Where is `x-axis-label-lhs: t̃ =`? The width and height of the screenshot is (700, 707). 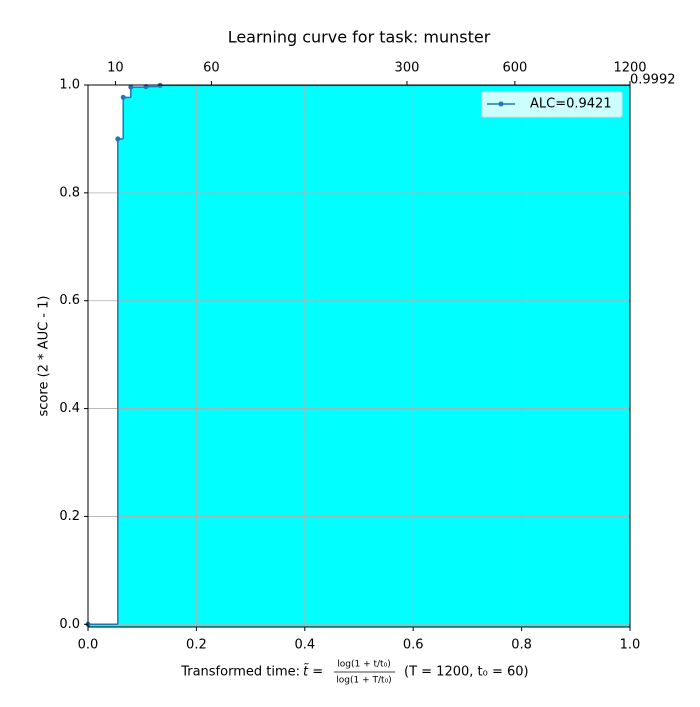
x-axis-label-lhs: t̃ = is located at coordinates (313, 671).